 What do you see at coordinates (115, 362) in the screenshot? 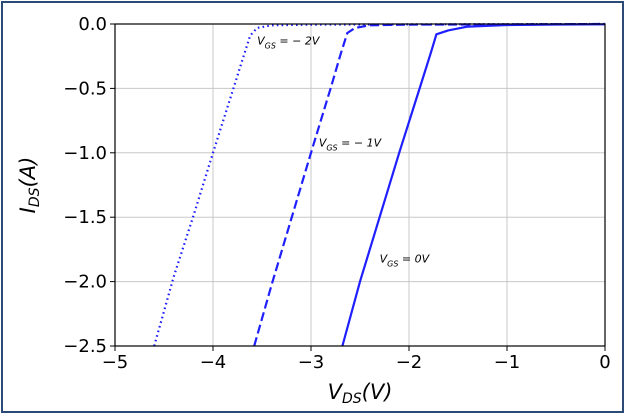
I see `x-tick-label: −5` at bounding box center [115, 362].